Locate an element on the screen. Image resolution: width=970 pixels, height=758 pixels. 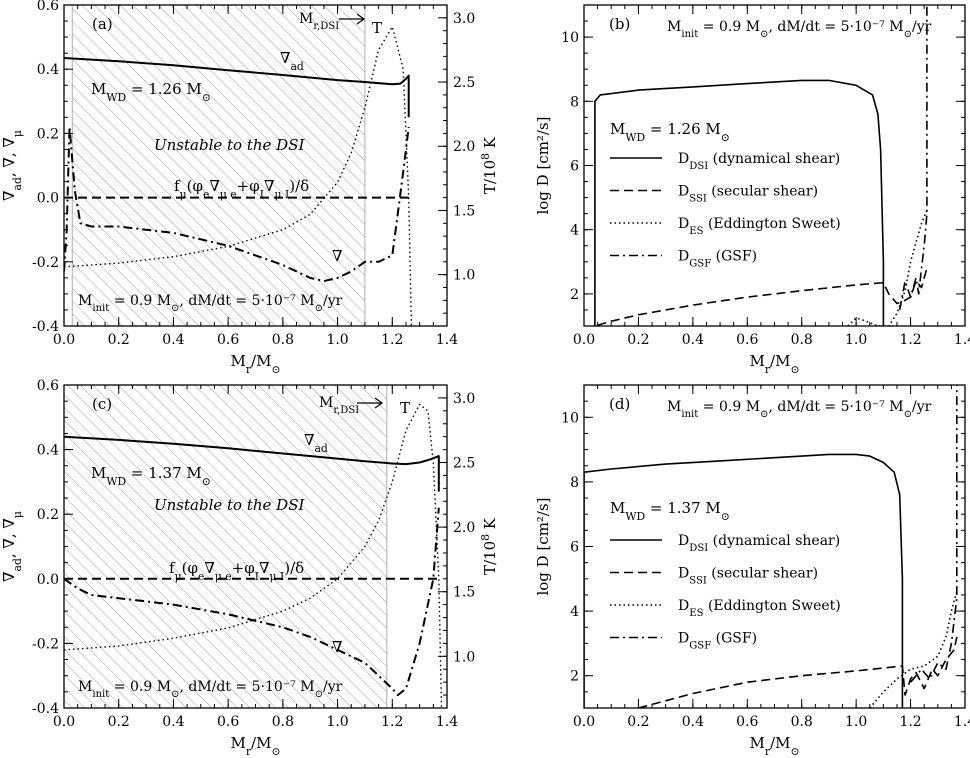
y-right-tick-label: 2.5 is located at coordinates (464, 83).